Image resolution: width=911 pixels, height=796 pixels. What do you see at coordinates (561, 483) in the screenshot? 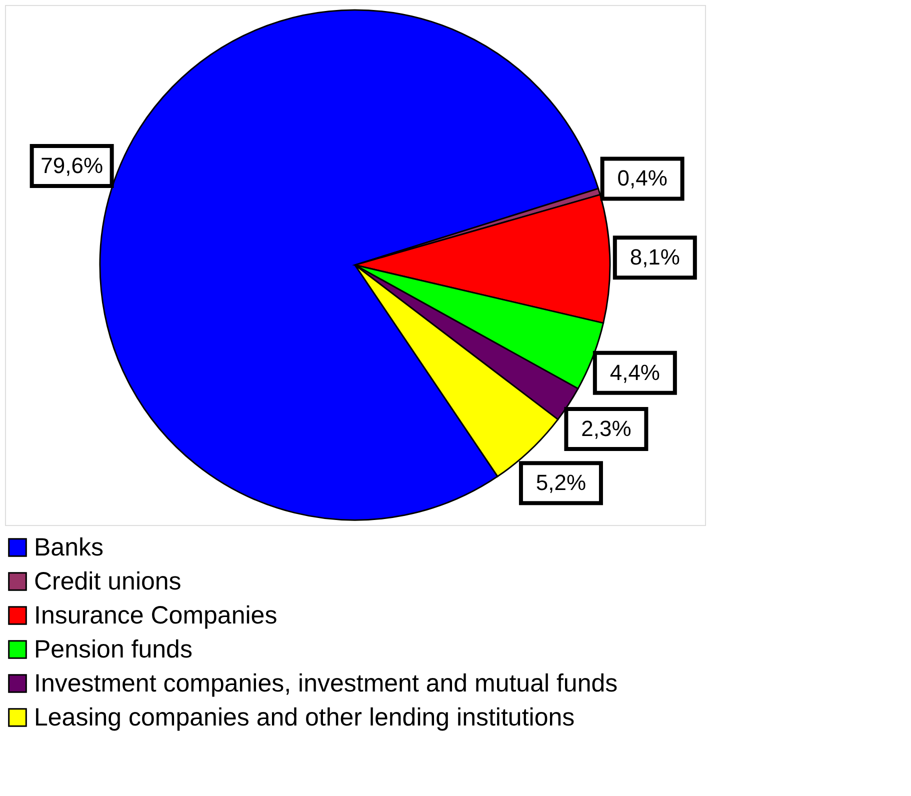
I see `data-label: 5,2%` at bounding box center [561, 483].